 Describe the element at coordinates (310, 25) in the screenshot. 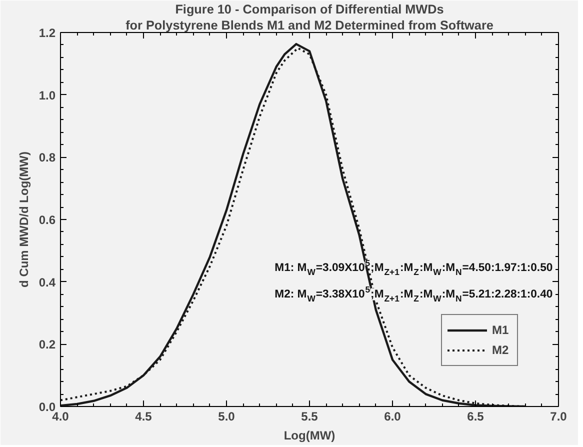

I see `chart-subtitle: for Polystyrene Blends M1 and M2 Determined from Software` at that location.